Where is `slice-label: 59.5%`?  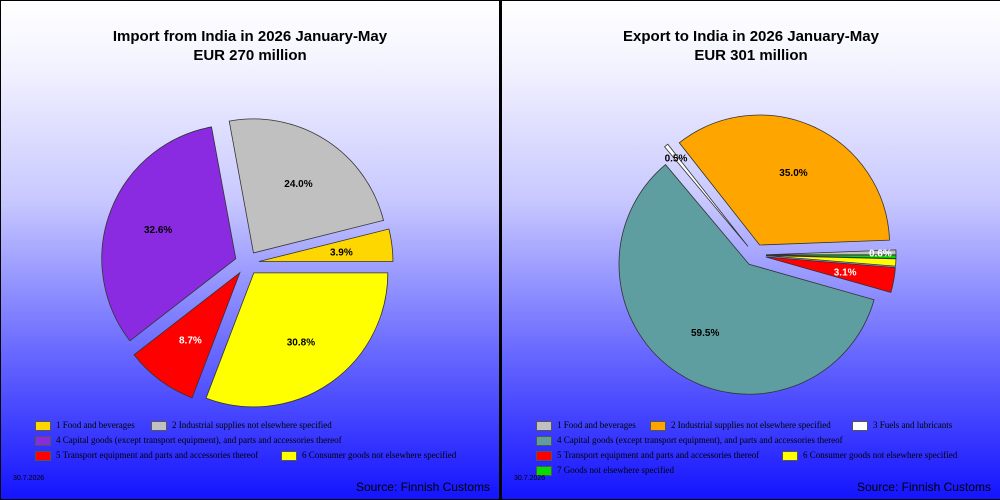
slice-label: 59.5% is located at coordinates (705, 333).